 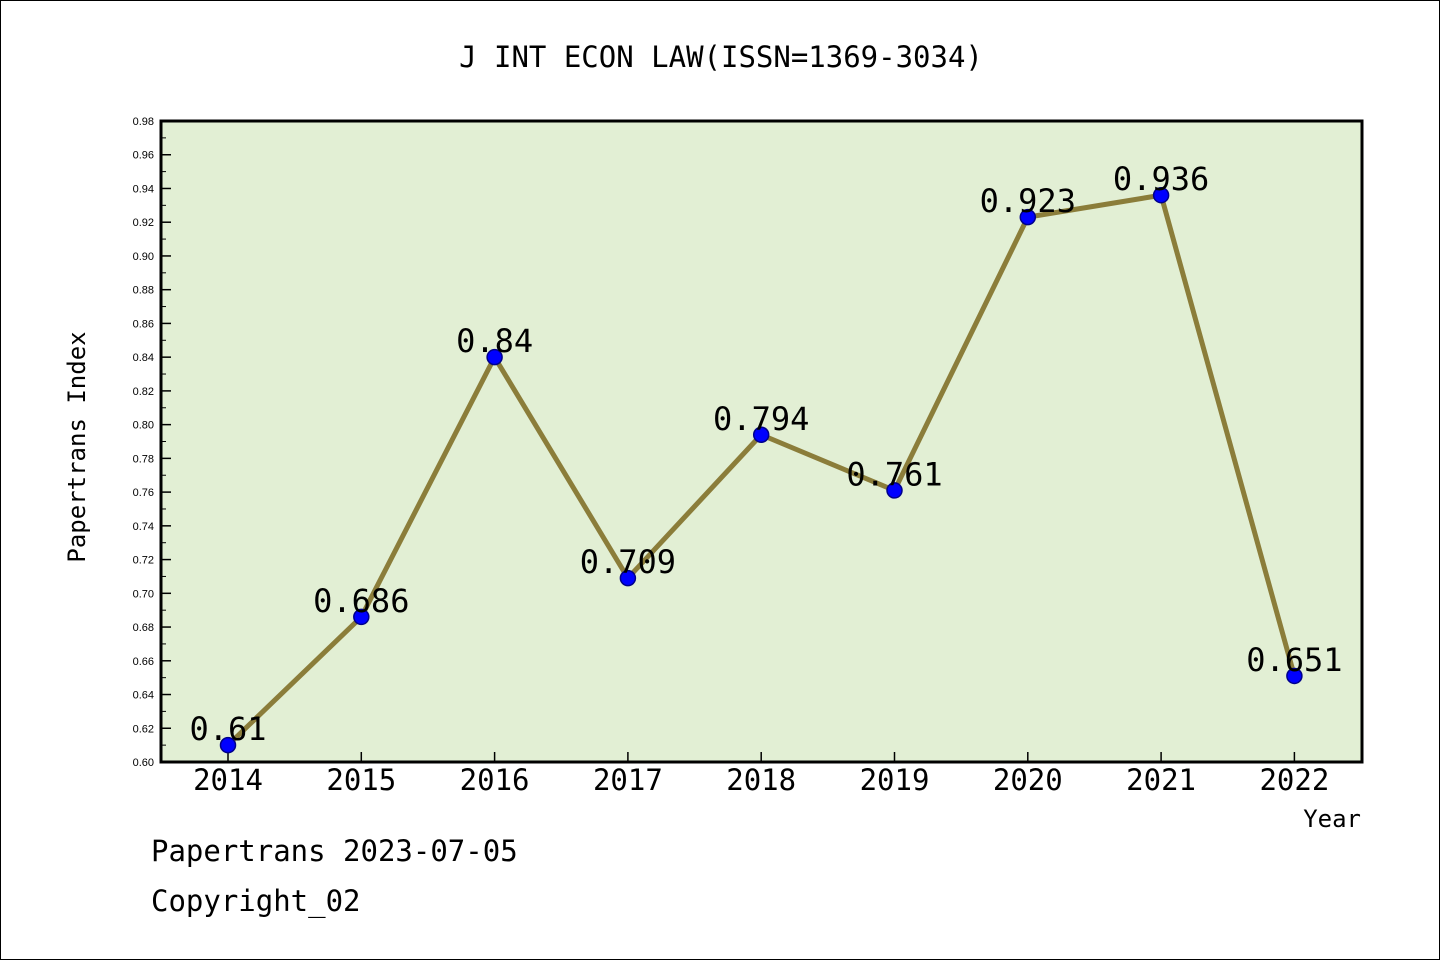 I want to click on x-tick-label: 2019, so click(x=895, y=780).